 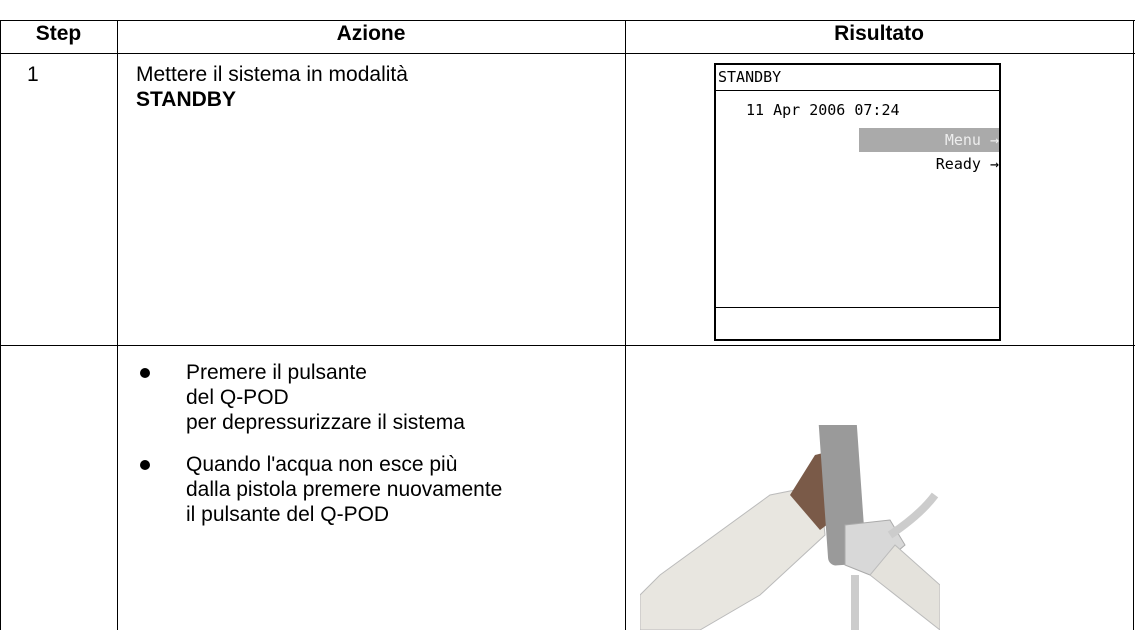 I want to click on bullet-line: il pulsante del Q-POD, so click(x=288, y=514).